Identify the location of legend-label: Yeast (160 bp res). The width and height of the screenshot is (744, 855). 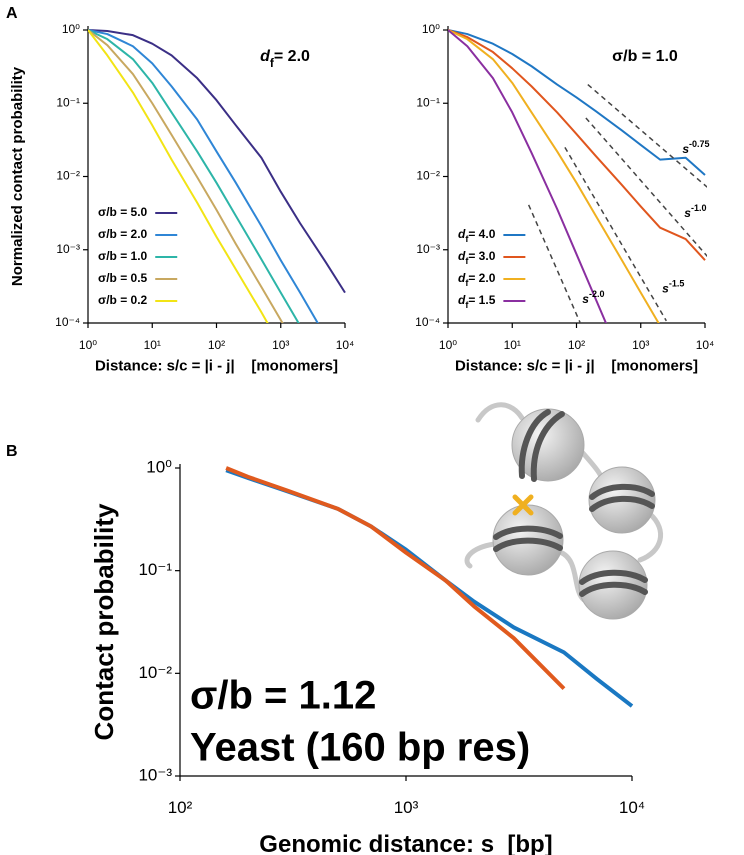
(360, 748).